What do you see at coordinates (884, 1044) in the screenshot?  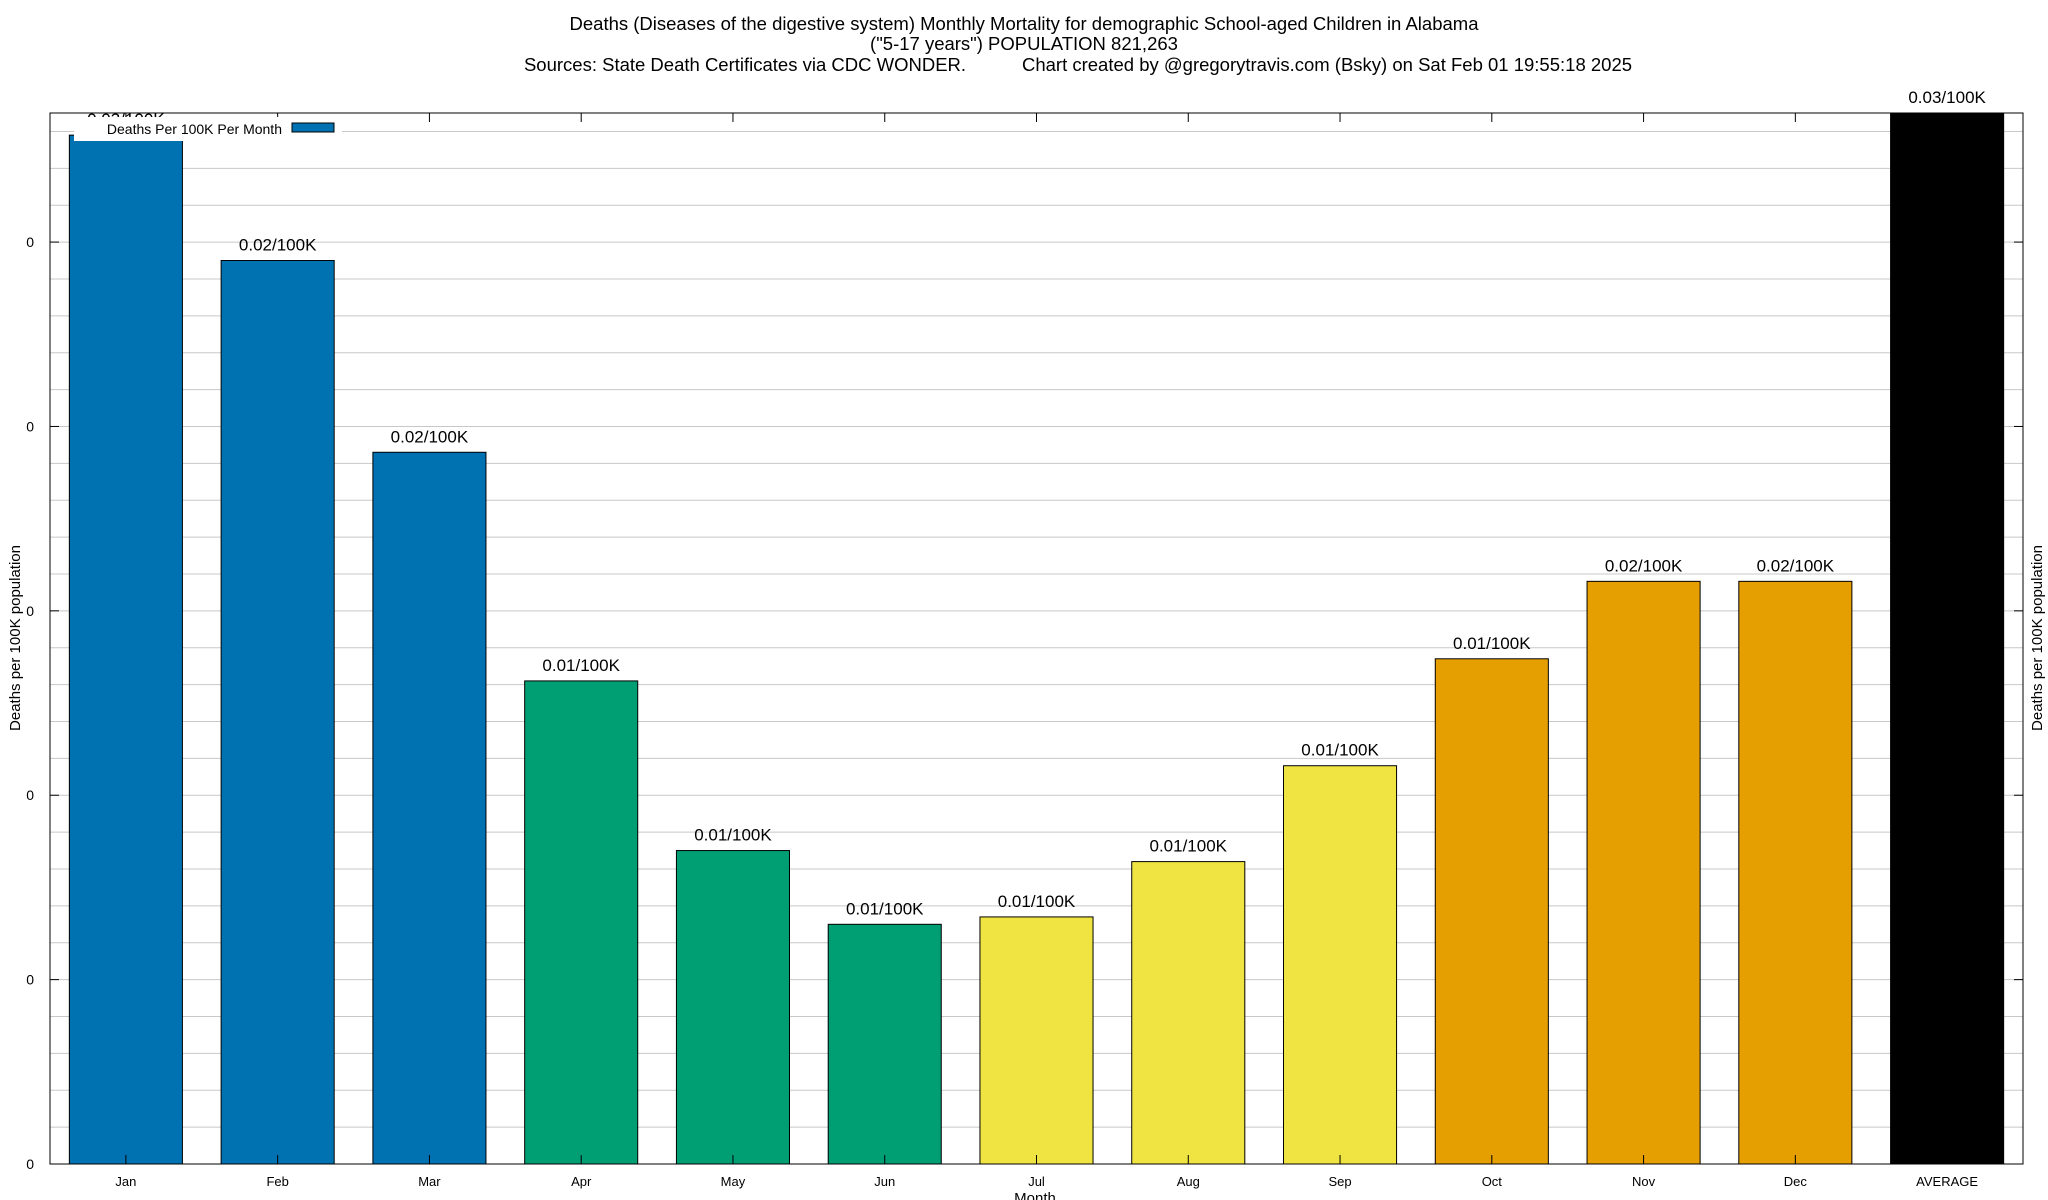 I see `bar-jun` at bounding box center [884, 1044].